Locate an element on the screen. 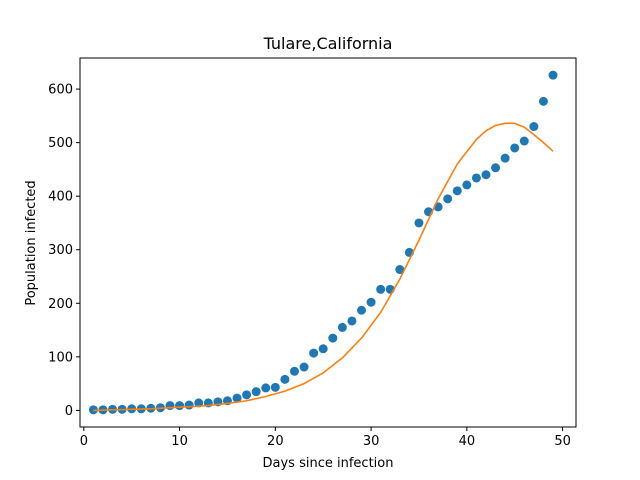 The height and width of the screenshot is (480, 640). y-tick-label: 200 is located at coordinates (60, 304).